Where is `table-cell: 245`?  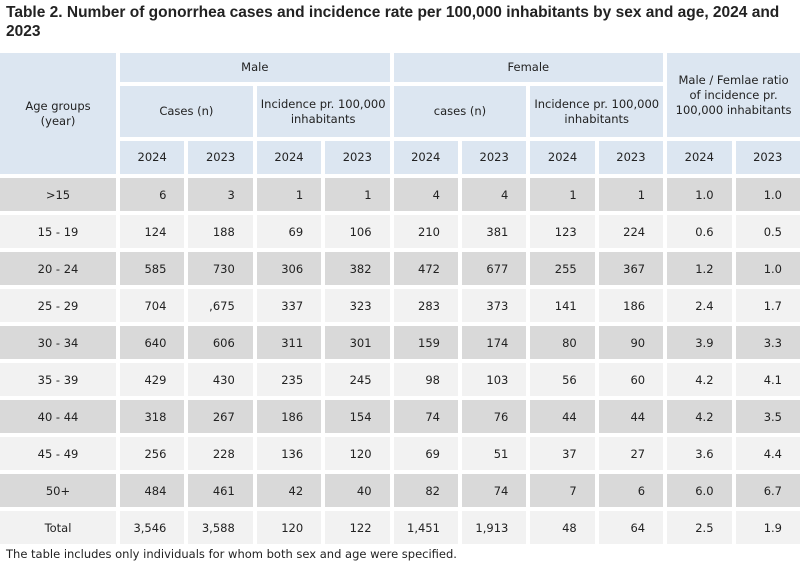 table-cell: 245 is located at coordinates (357, 379).